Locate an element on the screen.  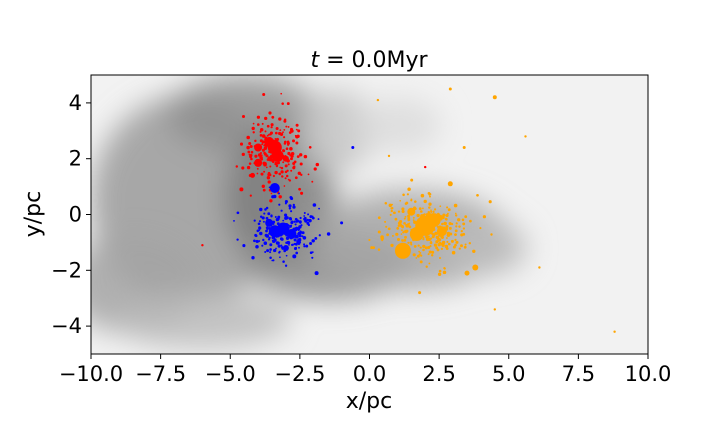
x-axis-ticks: −10.0 −7.5 −5.0 −2.5 0.0 2.5 5.0 7.5 10.0 is located at coordinates (365, 370).